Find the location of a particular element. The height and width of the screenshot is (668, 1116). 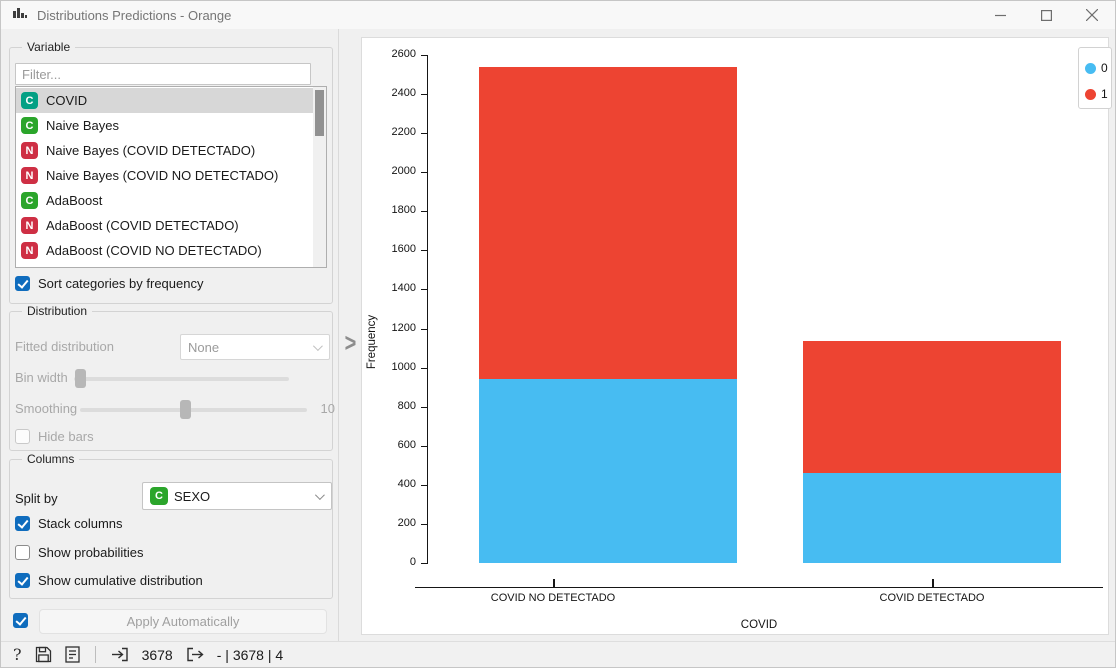

fitted-distribution-dropdown: None is located at coordinates (255, 347).